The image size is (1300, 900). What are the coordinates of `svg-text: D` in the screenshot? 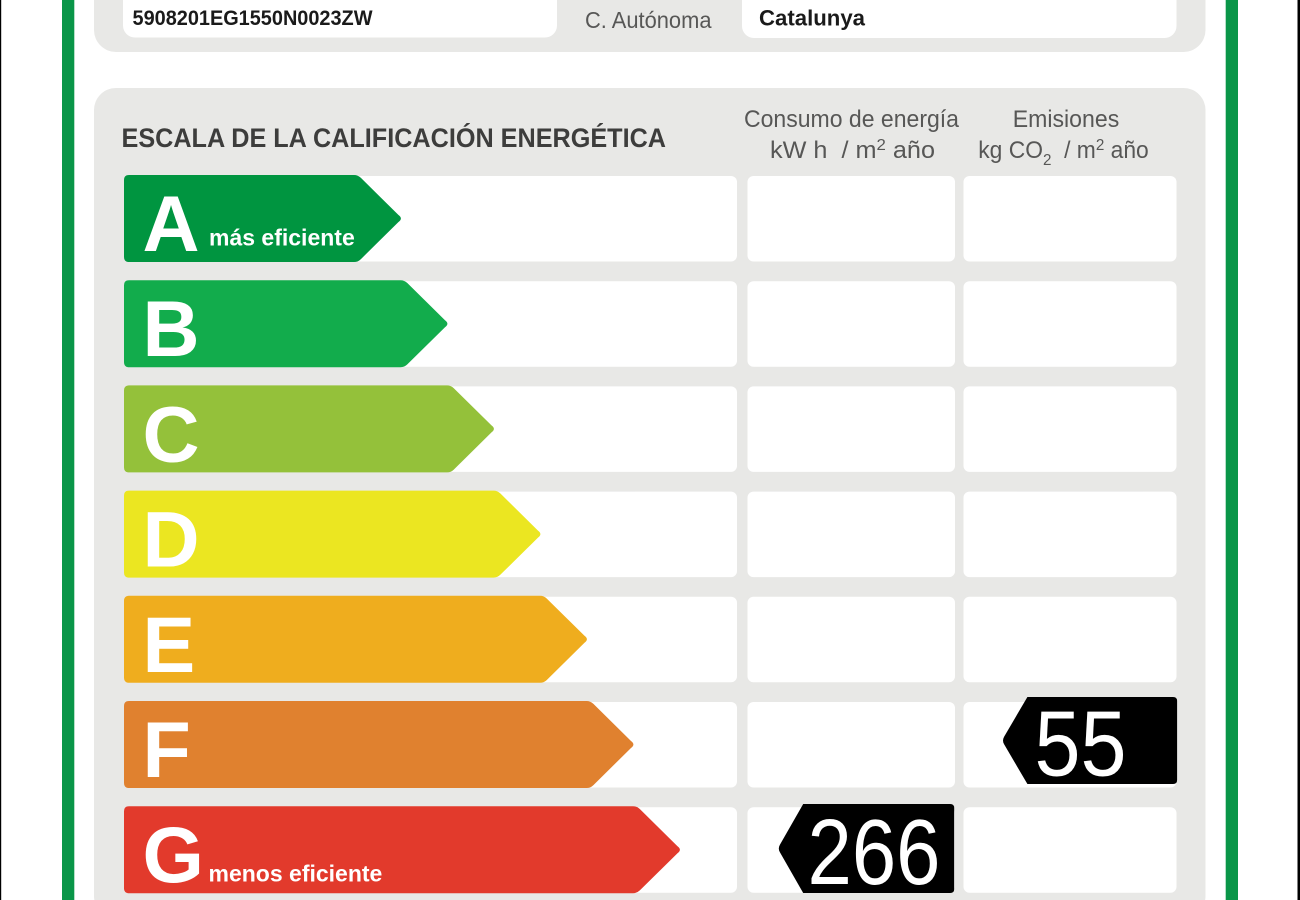 It's located at (171, 539).